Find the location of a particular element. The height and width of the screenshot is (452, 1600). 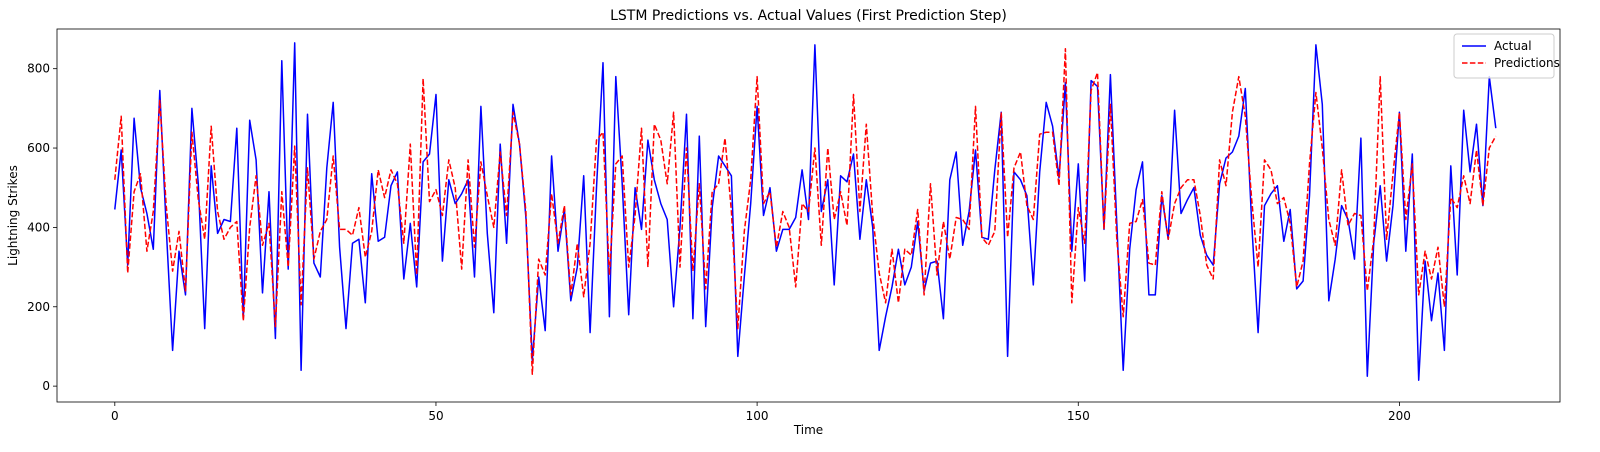

legend: Actual Predictions is located at coordinates (1506, 56).